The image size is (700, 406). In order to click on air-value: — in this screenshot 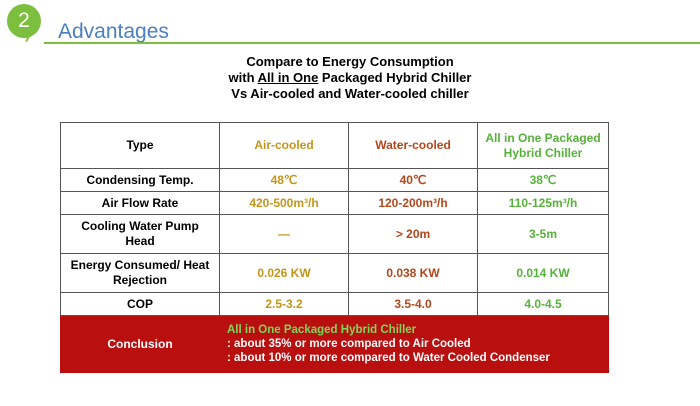, I will do `click(284, 234)`.